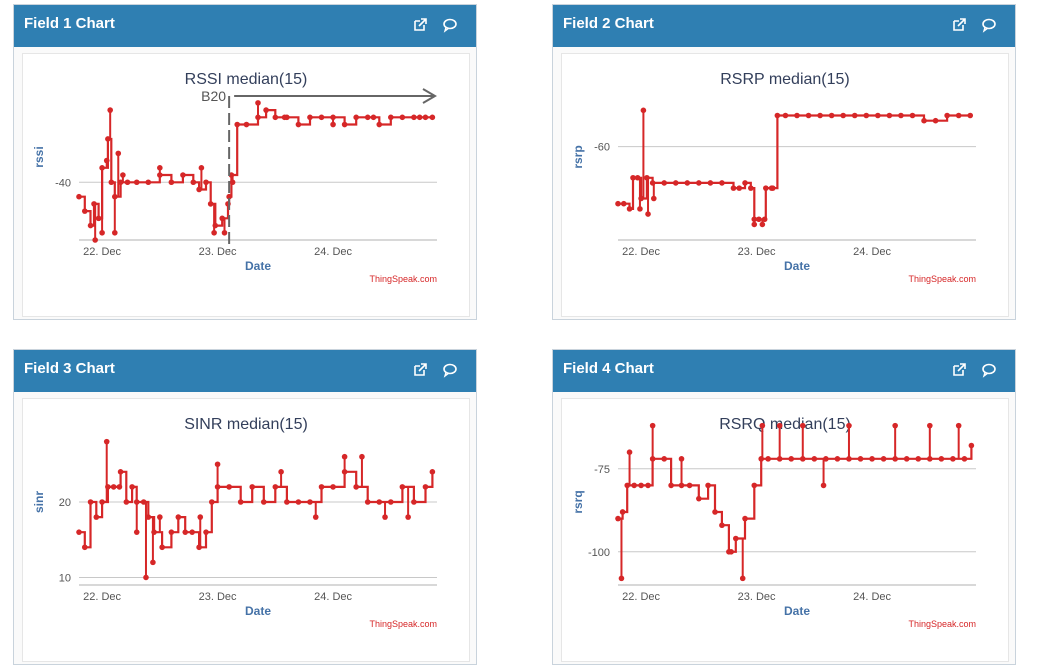 Image resolution: width=1038 pixels, height=667 pixels. Describe the element at coordinates (942, 279) in the screenshot. I see `credit-link: ThingSpeak.com` at that location.